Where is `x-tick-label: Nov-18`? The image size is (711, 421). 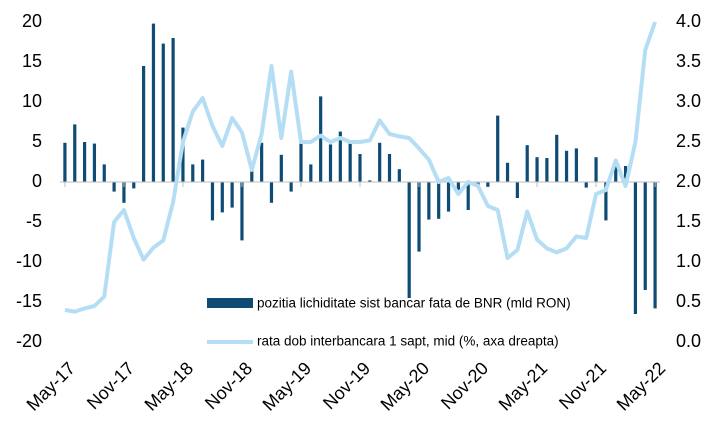
x-tick-label: Nov-18 is located at coordinates (228, 385).